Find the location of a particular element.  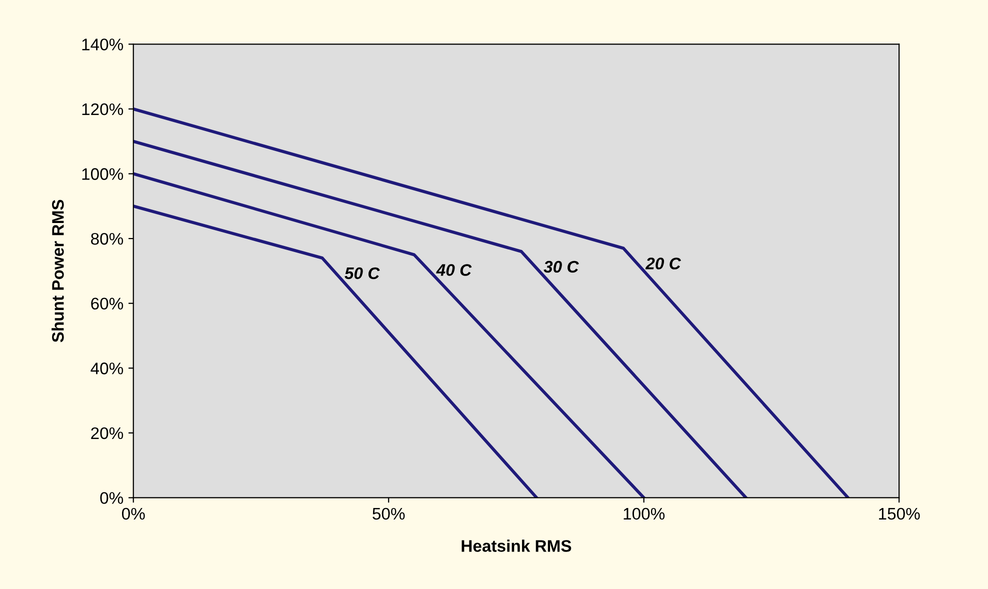

y-axis-title: Shunt Power RMS is located at coordinates (58, 271).